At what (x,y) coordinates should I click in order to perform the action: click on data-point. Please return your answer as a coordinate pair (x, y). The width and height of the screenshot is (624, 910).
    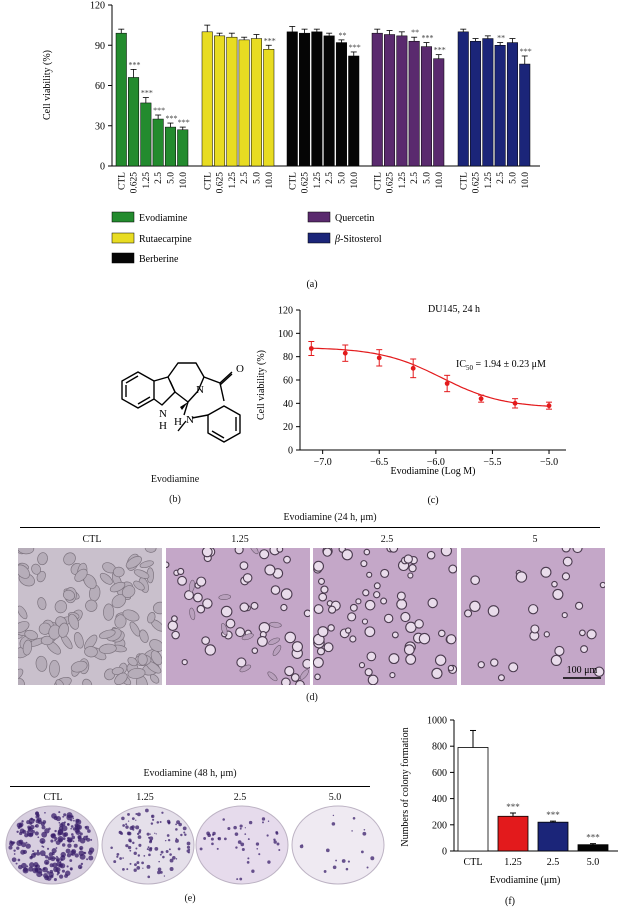
    Looking at the image, I should click on (379, 357).